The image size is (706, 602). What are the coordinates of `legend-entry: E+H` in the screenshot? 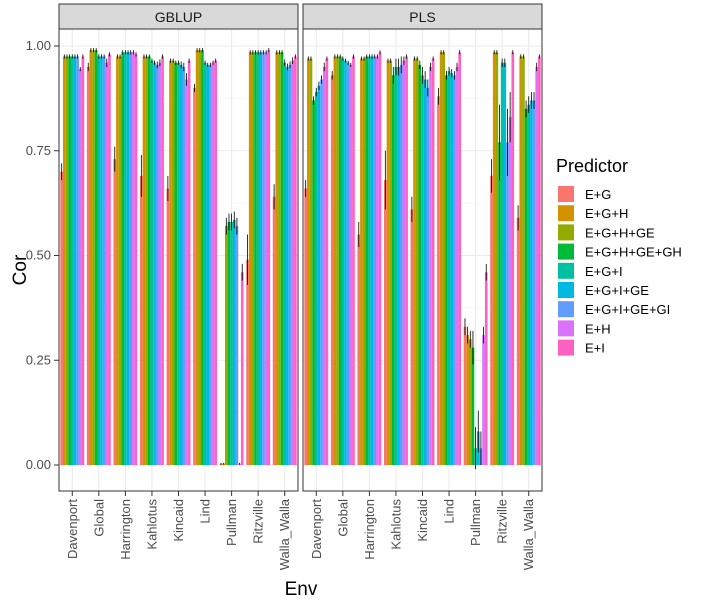 It's located at (598, 328).